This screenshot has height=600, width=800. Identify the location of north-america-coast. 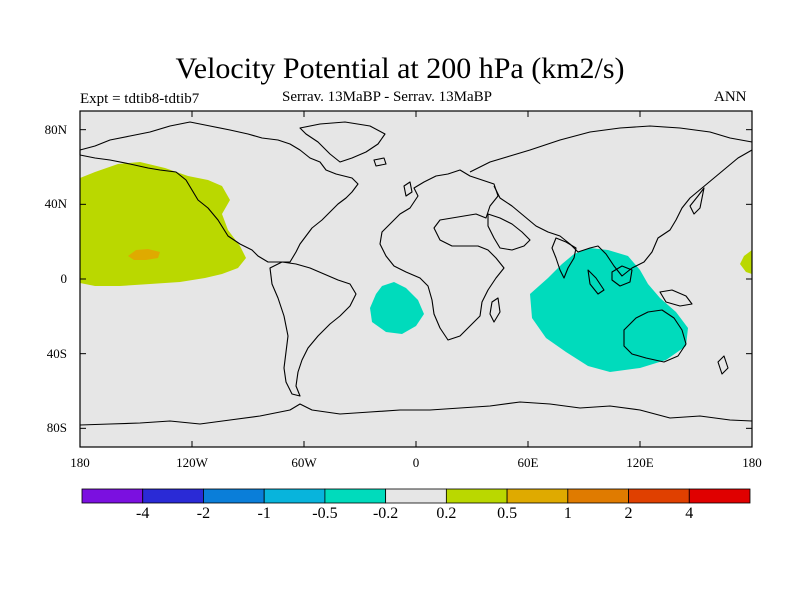
(219, 192).